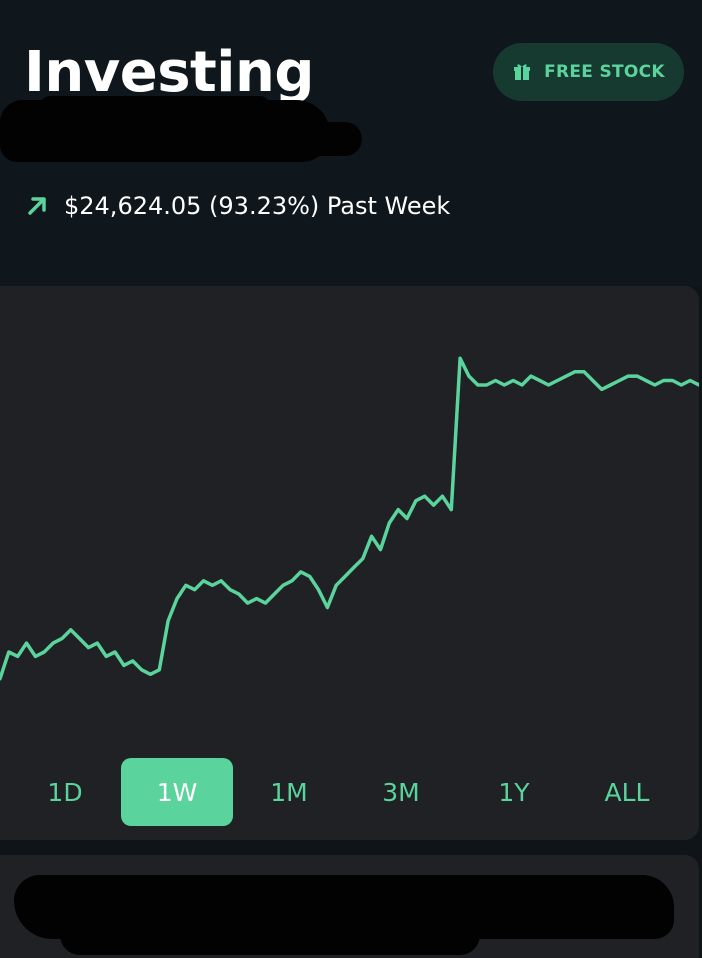 This screenshot has height=958, width=702. What do you see at coordinates (177, 792) in the screenshot?
I see `range-button-1w: 1W` at bounding box center [177, 792].